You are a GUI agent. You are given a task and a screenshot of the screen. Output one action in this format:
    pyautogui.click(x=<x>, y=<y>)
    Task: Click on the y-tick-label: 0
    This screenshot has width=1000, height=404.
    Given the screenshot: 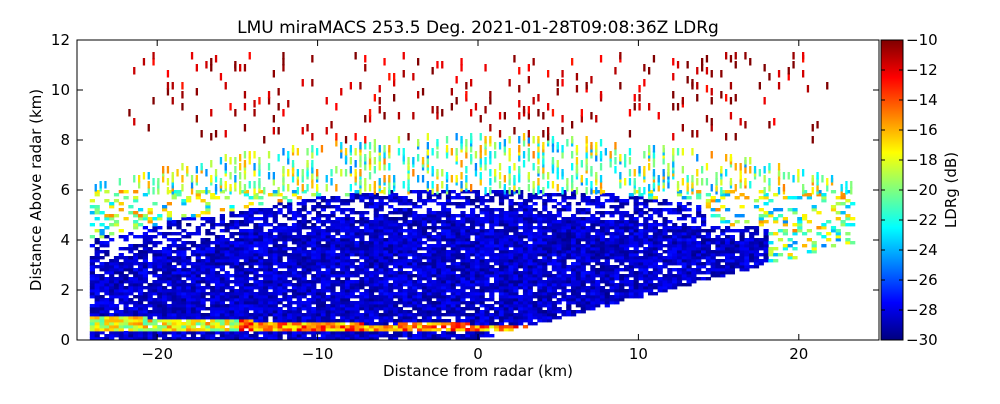 What is the action you would take?
    pyautogui.click(x=65, y=340)
    